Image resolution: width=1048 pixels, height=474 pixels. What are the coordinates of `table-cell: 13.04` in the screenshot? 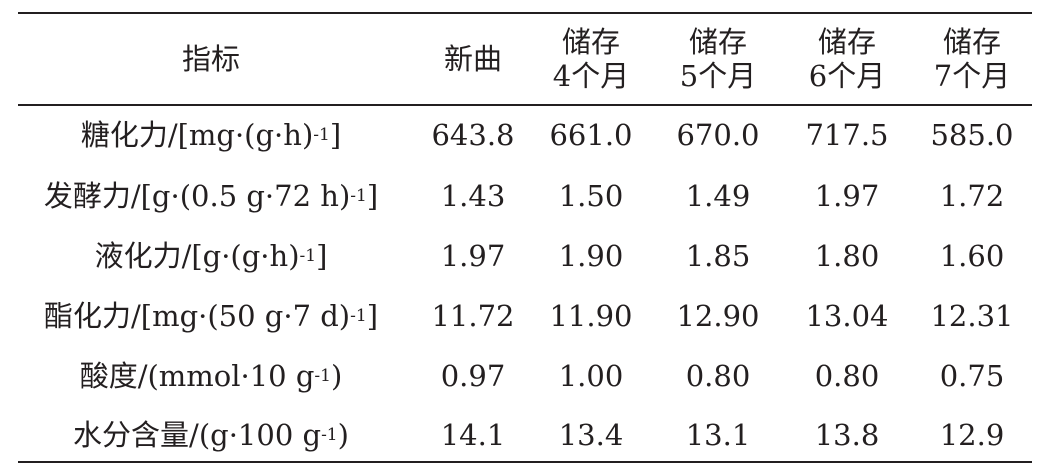 It's located at (847, 315).